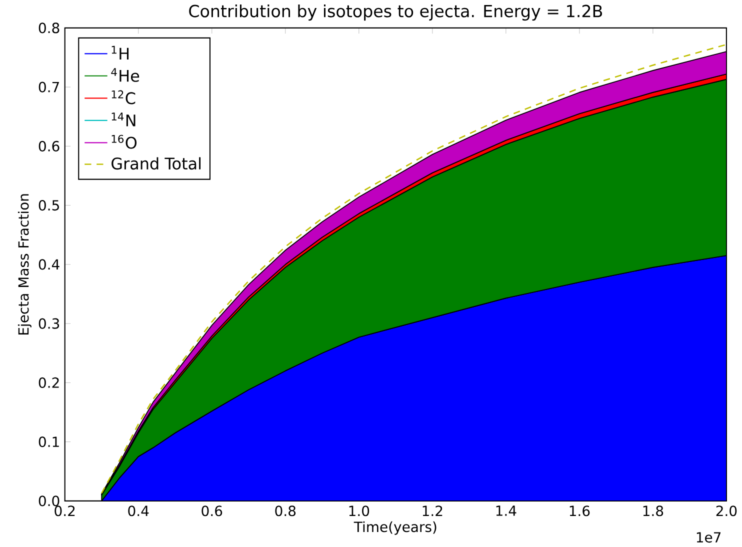 Image resolution: width=742 pixels, height=547 pixels. What do you see at coordinates (48, 205) in the screenshot?
I see `y-tick-label: 0.5` at bounding box center [48, 205].